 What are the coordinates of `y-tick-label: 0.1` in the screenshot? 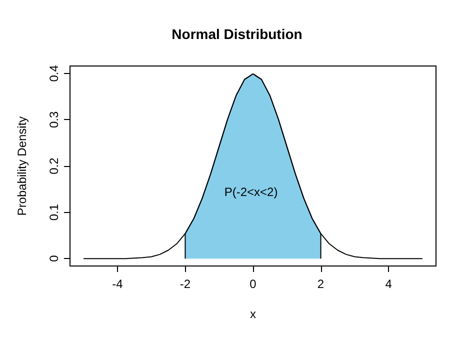 It's located at (54, 212).